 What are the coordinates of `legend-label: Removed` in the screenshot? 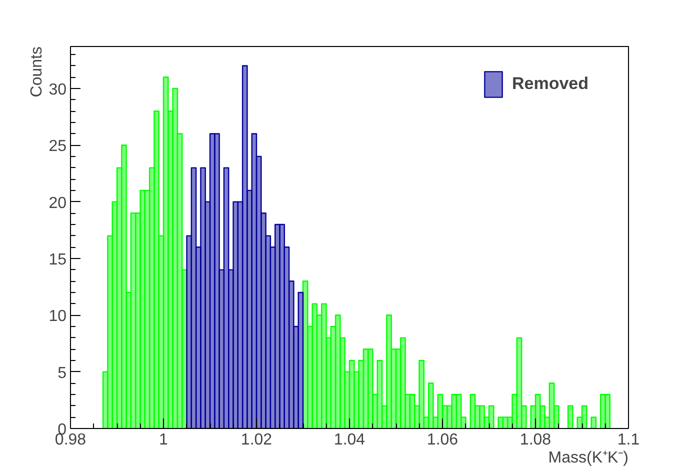 It's located at (551, 84).